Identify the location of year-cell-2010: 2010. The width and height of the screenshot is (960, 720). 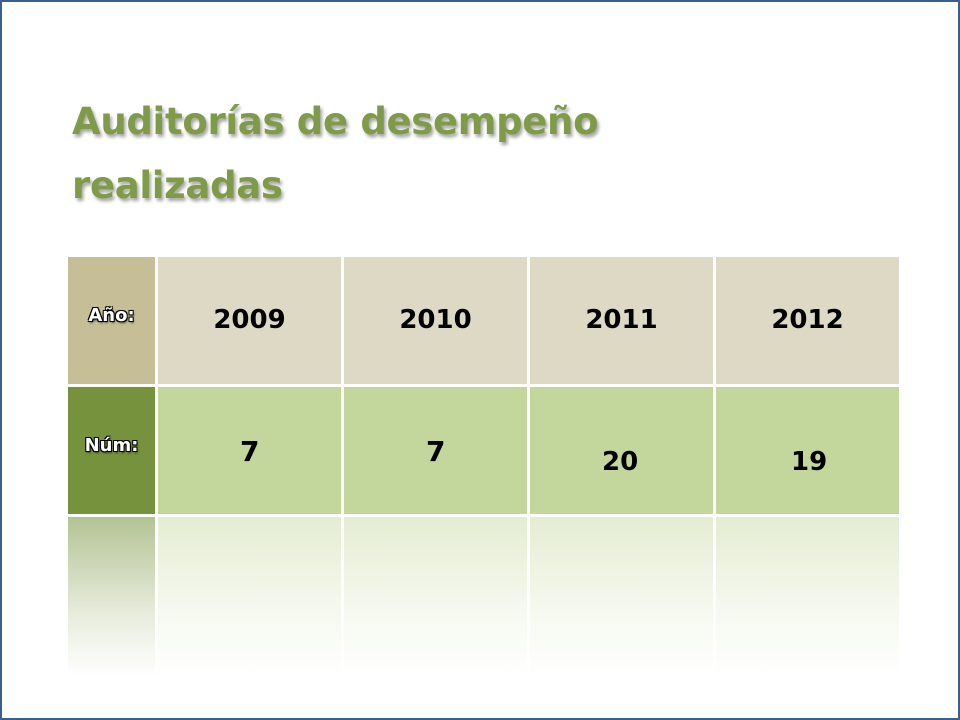
(435, 320).